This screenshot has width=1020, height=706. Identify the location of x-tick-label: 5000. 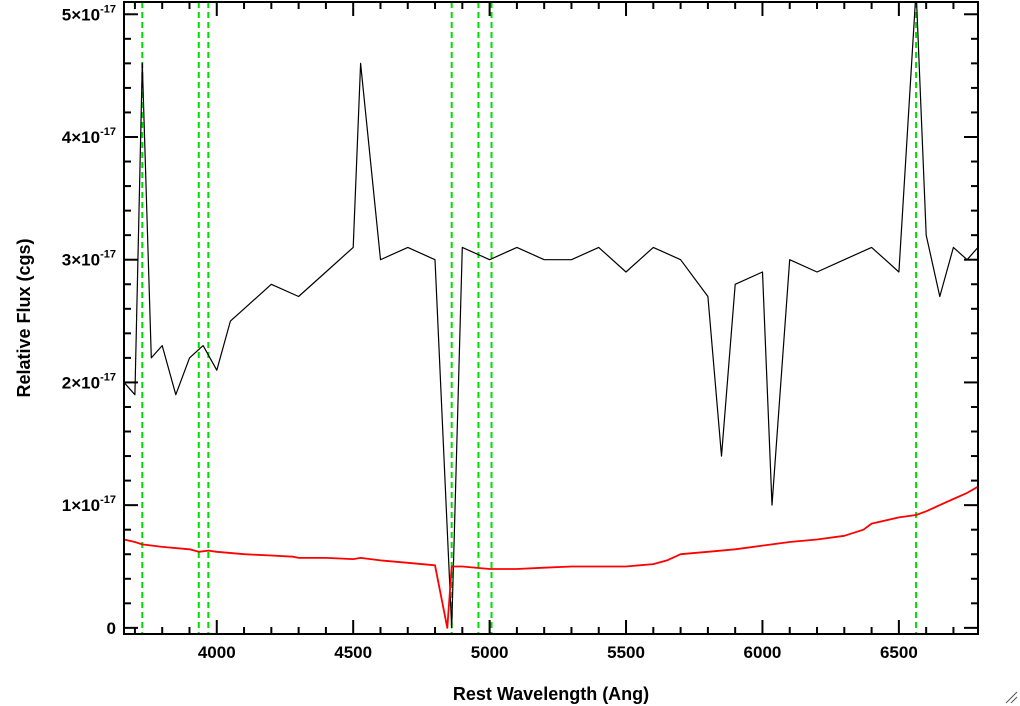
(490, 652).